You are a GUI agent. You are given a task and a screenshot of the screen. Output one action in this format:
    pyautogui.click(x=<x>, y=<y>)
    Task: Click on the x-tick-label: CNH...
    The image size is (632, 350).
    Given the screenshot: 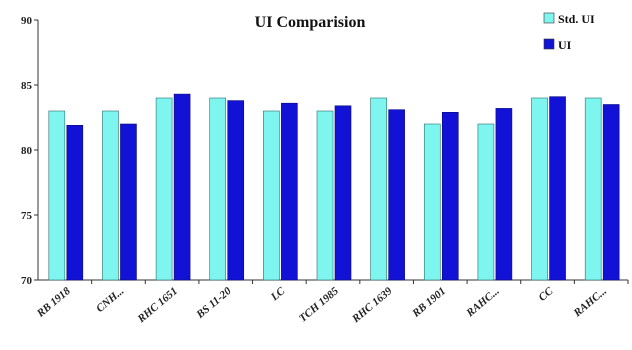 What is the action you would take?
    pyautogui.click(x=110, y=300)
    